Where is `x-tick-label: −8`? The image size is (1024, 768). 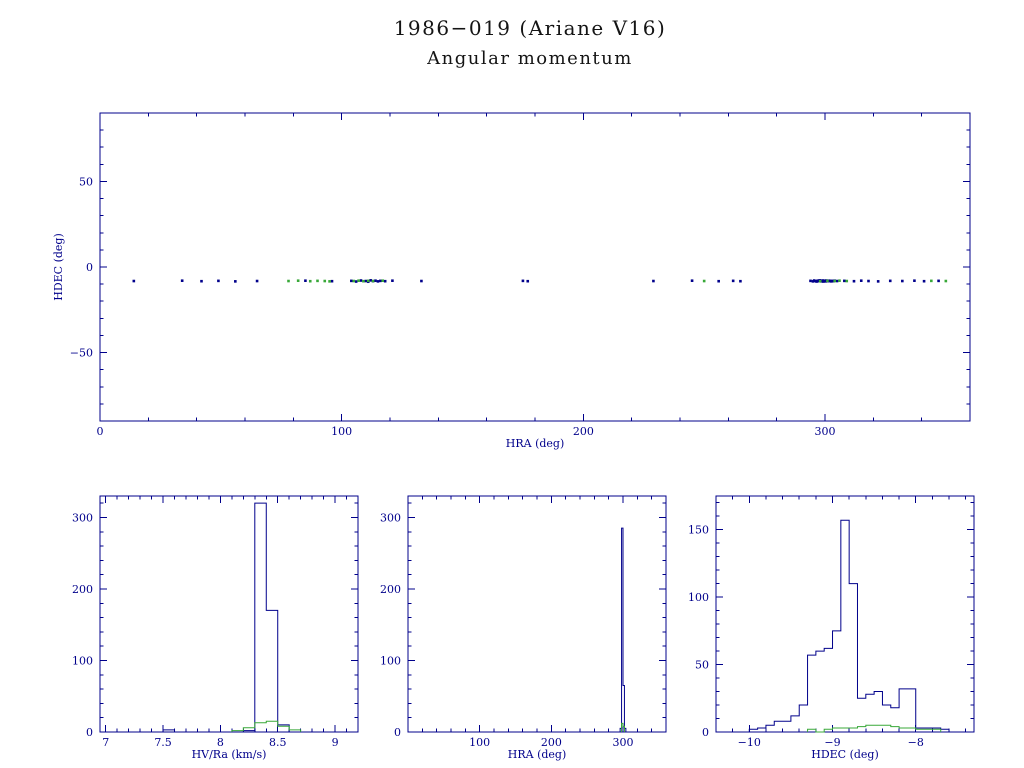
x-tick-label: −8 is located at coordinates (916, 742).